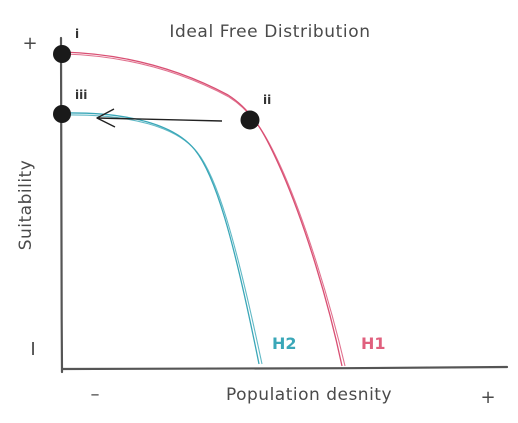 This screenshot has height=423, width=518. I want to click on shift-arrow, so click(159, 118).